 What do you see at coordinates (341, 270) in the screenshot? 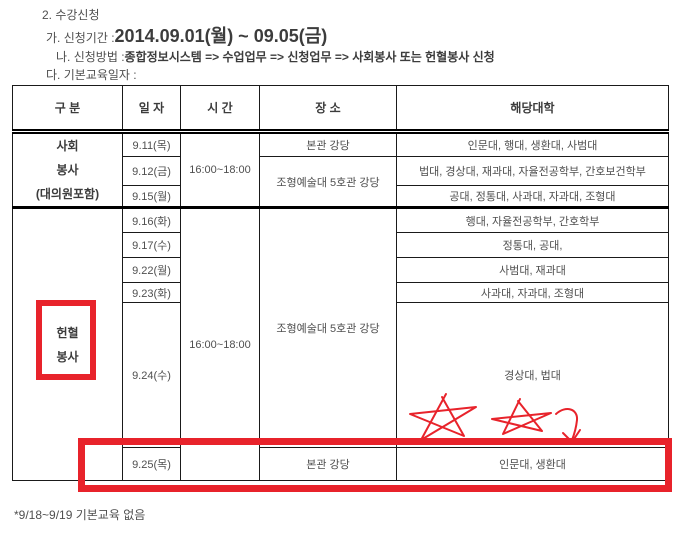
I see `table-row: 9.22(월) 사범대, 재과대` at bounding box center [341, 270].